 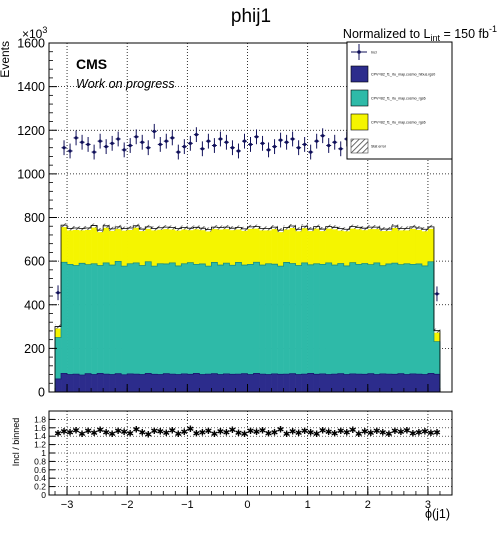 What do you see at coordinates (437, 514) in the screenshot?
I see `x-axis-label: ϕ(j1)` at bounding box center [437, 514].